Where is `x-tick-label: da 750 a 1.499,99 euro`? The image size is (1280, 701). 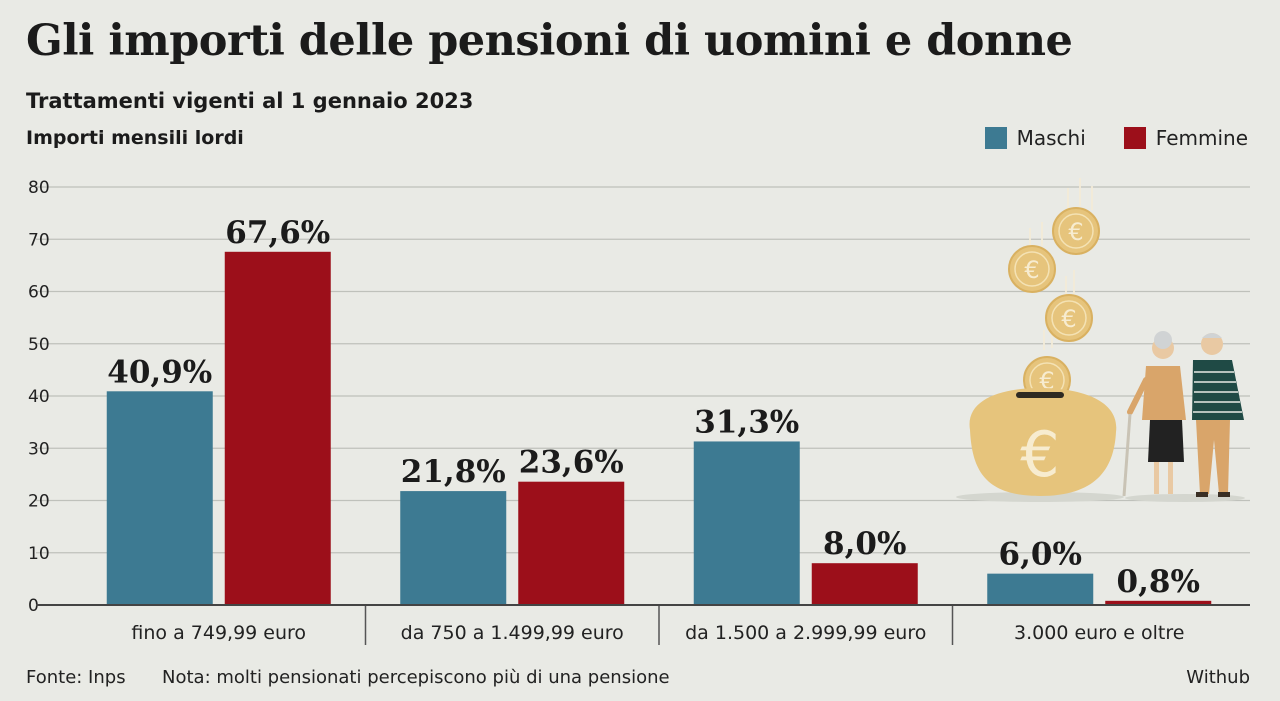 x-tick-label: da 750 a 1.499,99 euro is located at coordinates (512, 633).